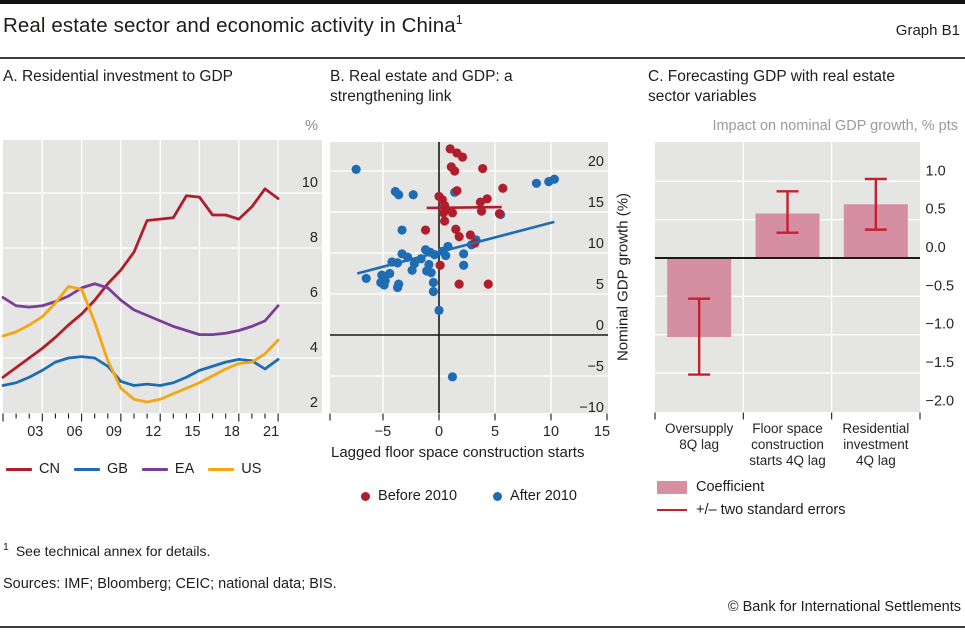  Describe the element at coordinates (409, 496) in the screenshot. I see `legend-item-before-2010: Before 2010` at that location.